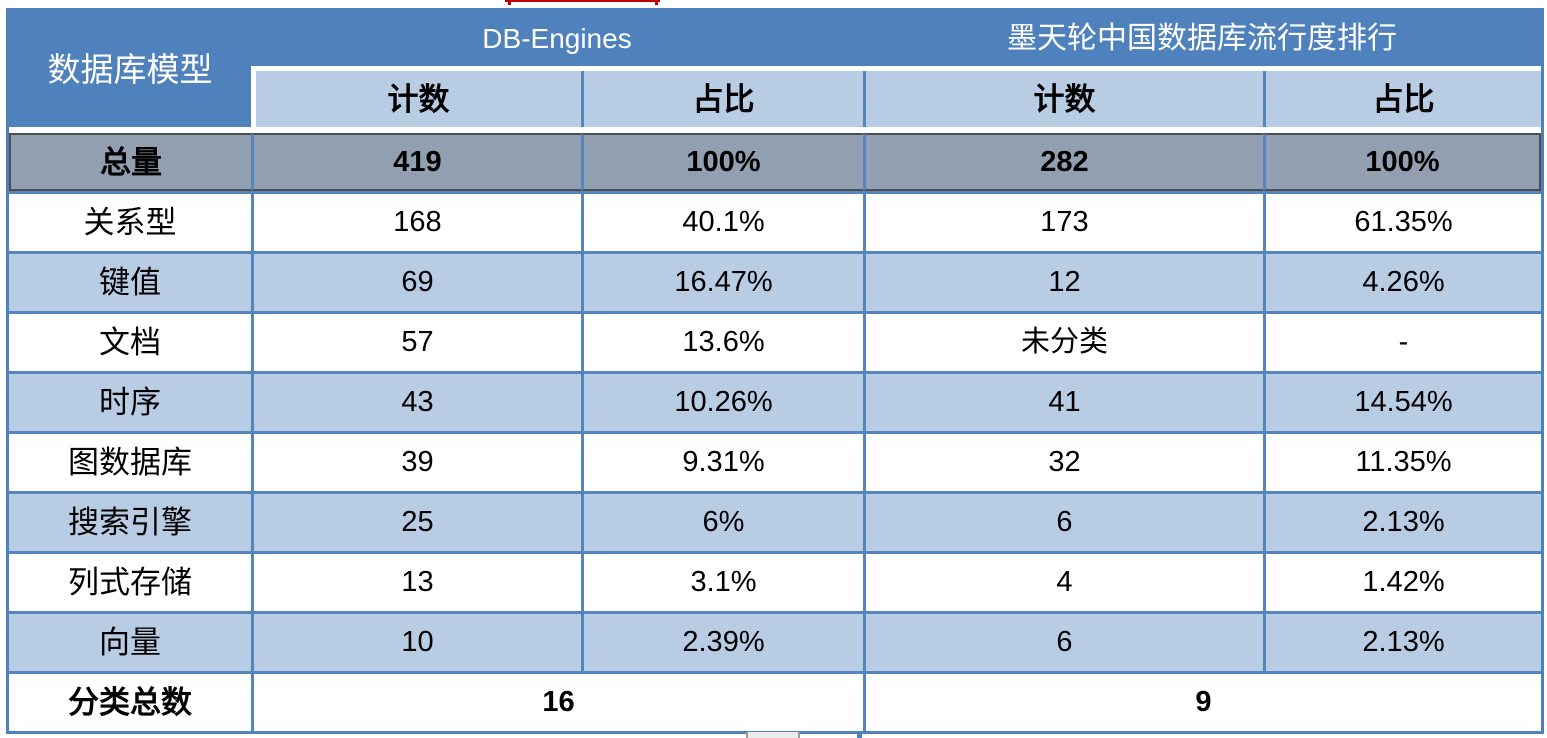 The width and height of the screenshot is (1547, 738). Describe the element at coordinates (1402, 582) in the screenshot. I see `cell: 1.42%` at that location.